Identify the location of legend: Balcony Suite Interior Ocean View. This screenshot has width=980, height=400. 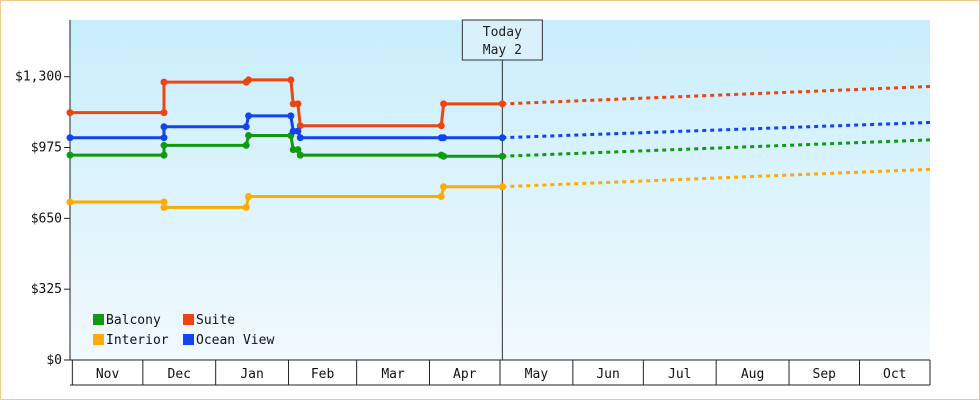
(183, 330).